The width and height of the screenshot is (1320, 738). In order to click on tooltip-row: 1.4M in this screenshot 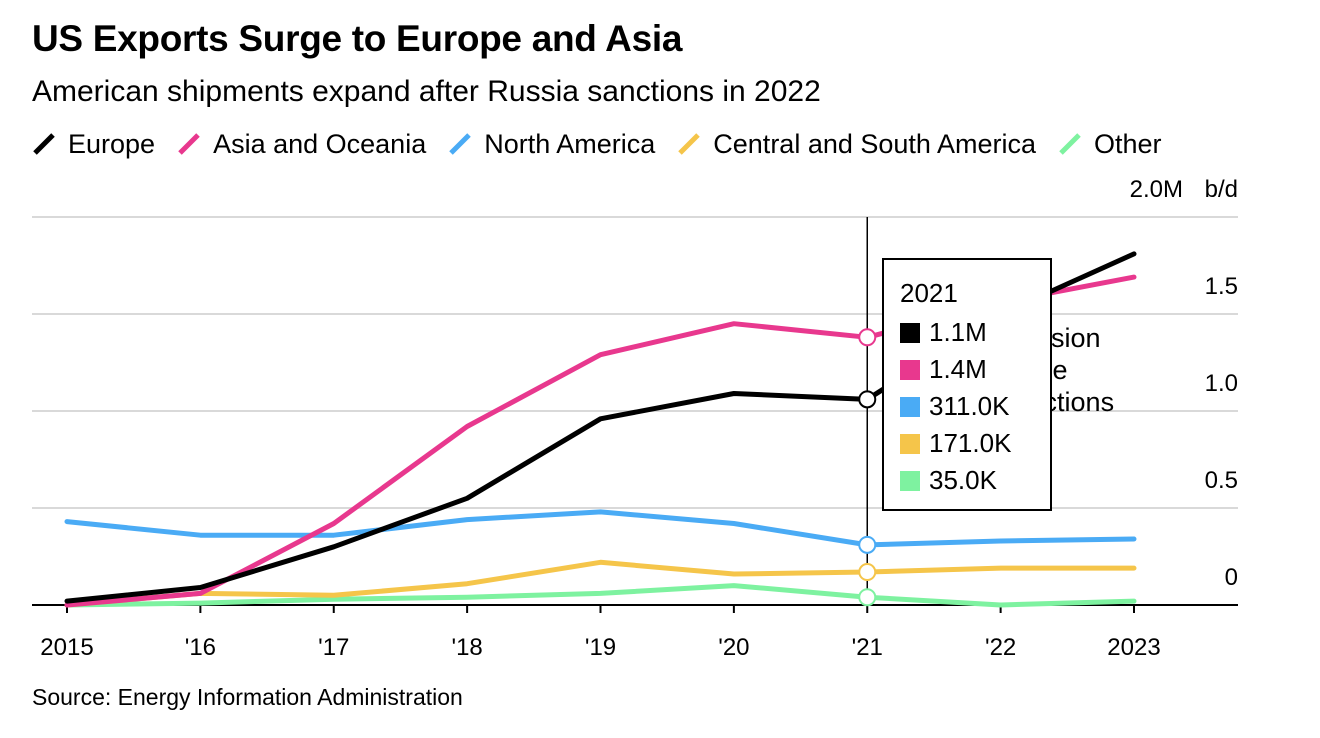, I will do `click(943, 369)`.